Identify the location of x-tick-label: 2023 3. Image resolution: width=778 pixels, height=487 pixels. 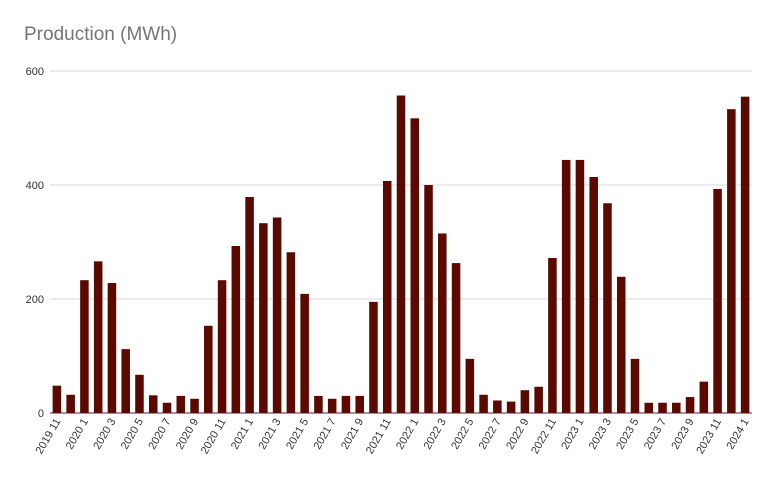
(600, 434).